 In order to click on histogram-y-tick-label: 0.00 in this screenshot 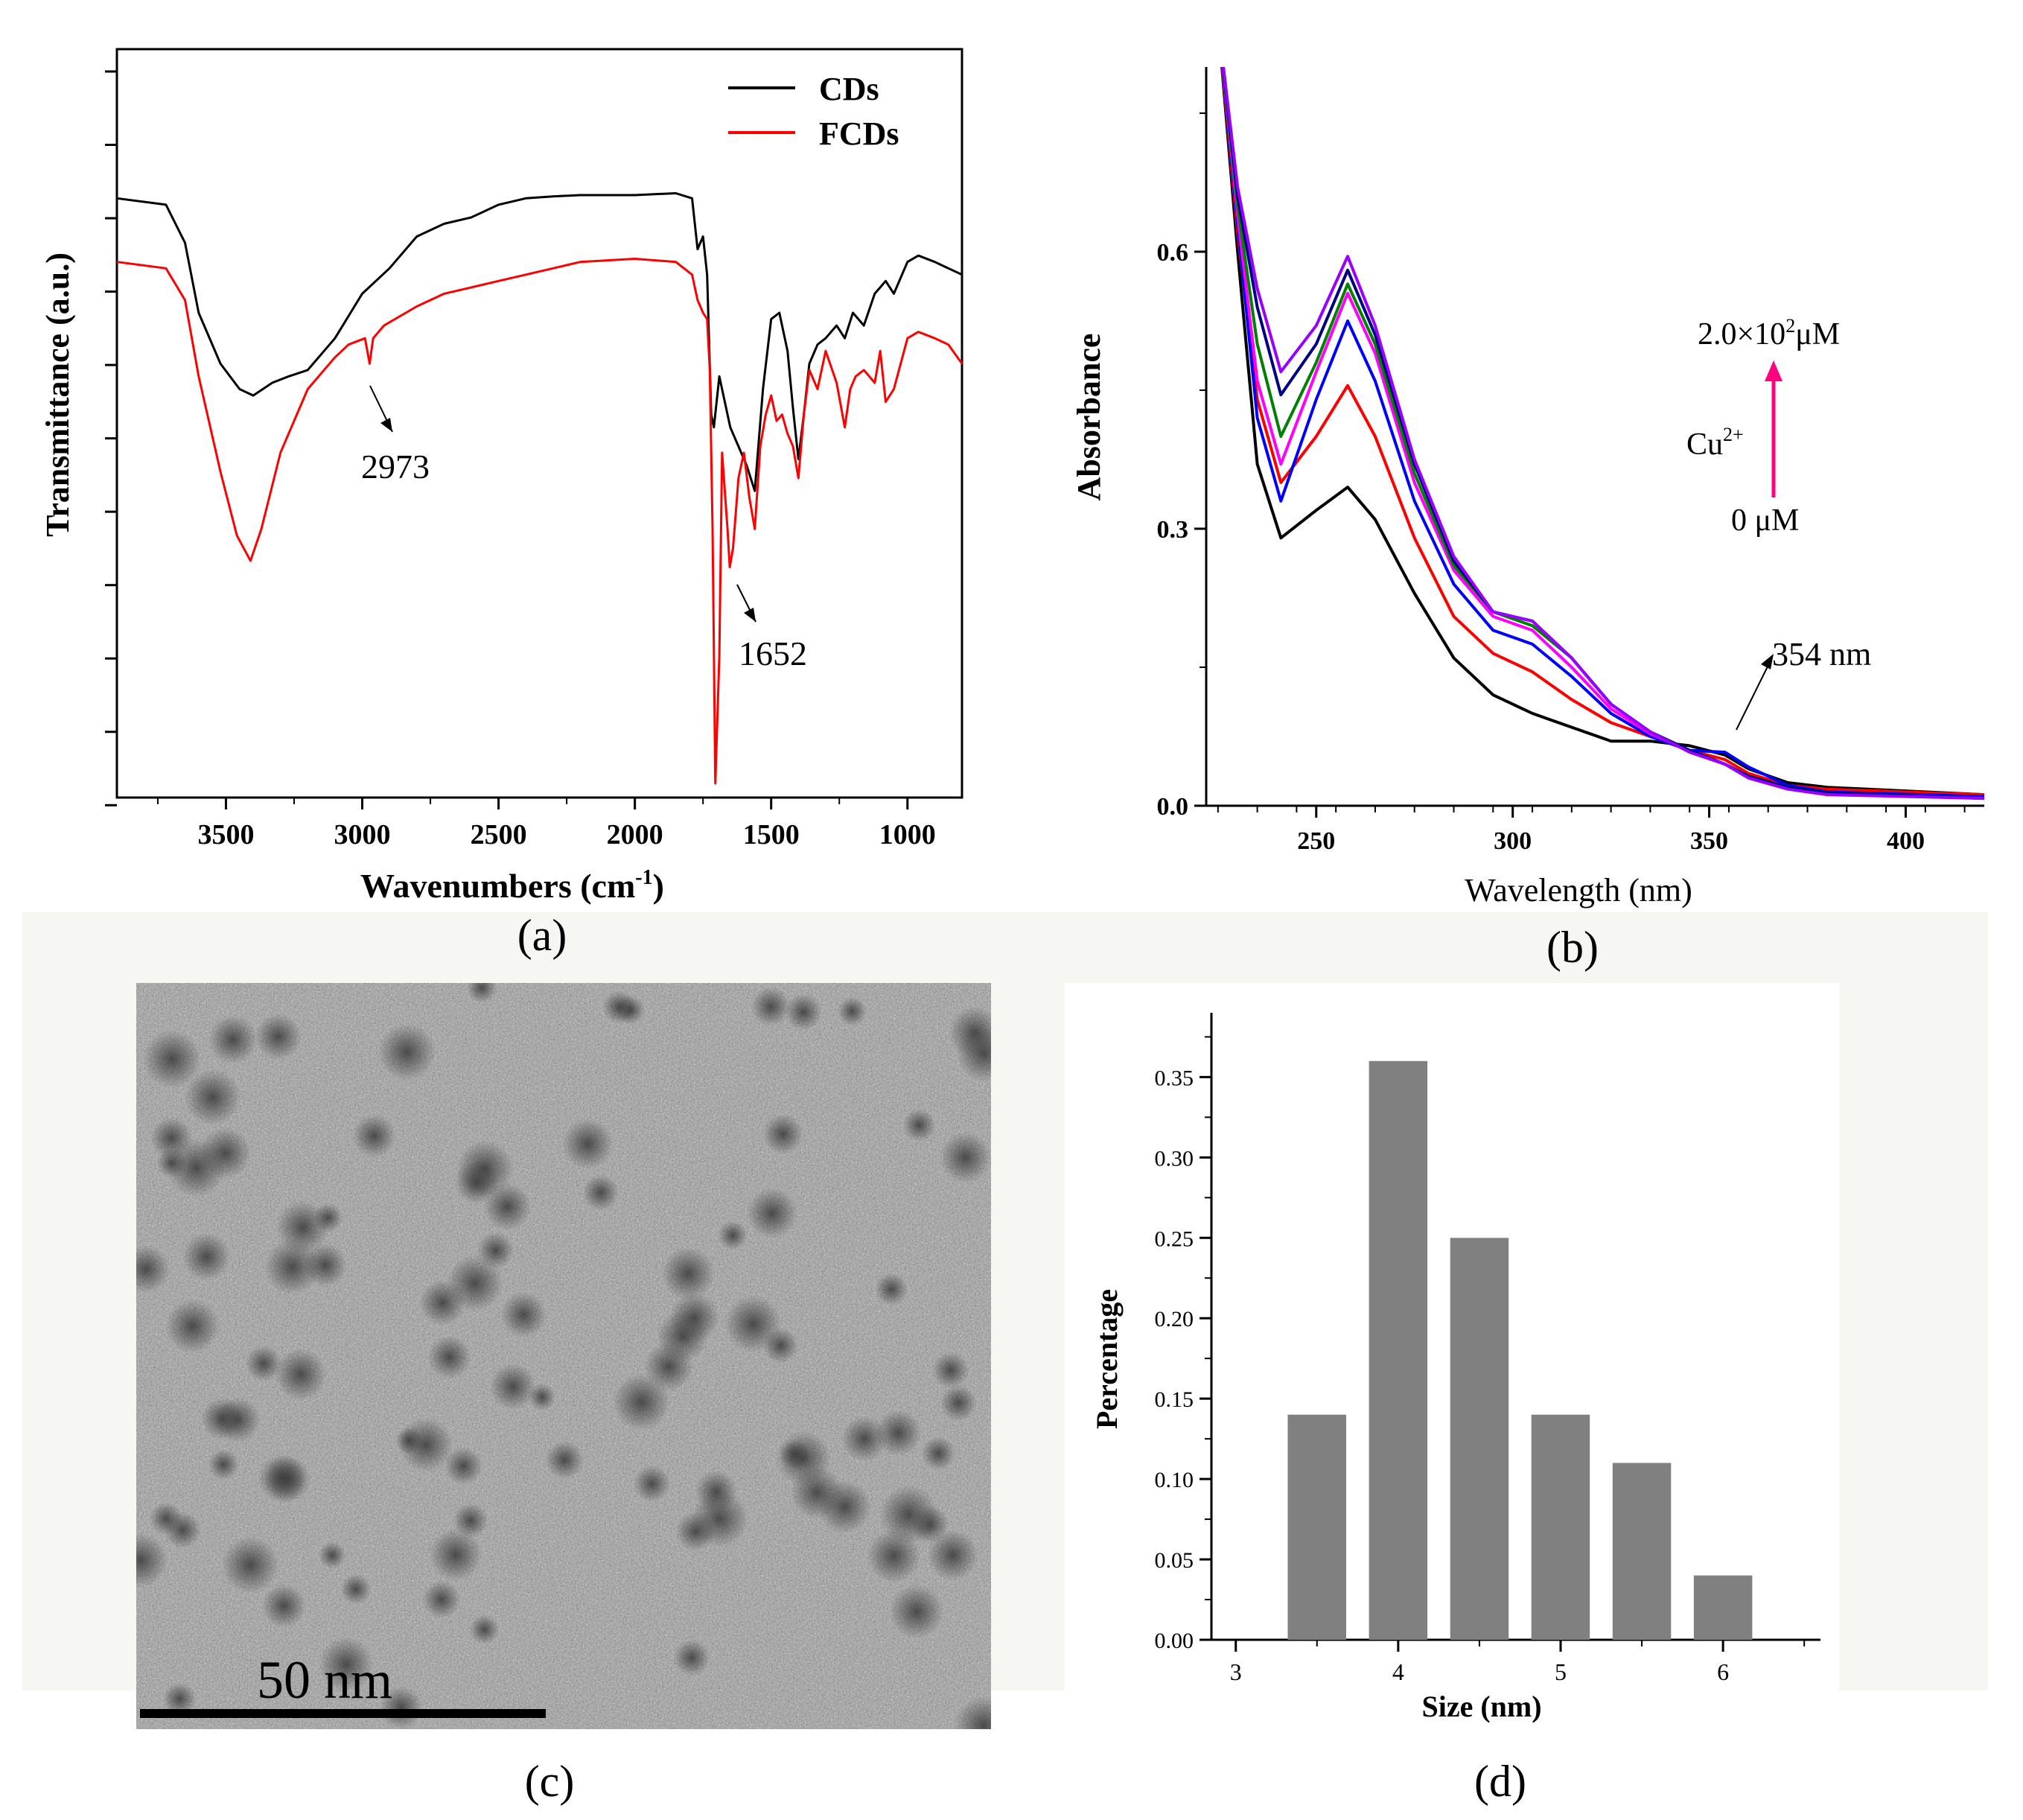, I will do `click(1174, 1641)`.